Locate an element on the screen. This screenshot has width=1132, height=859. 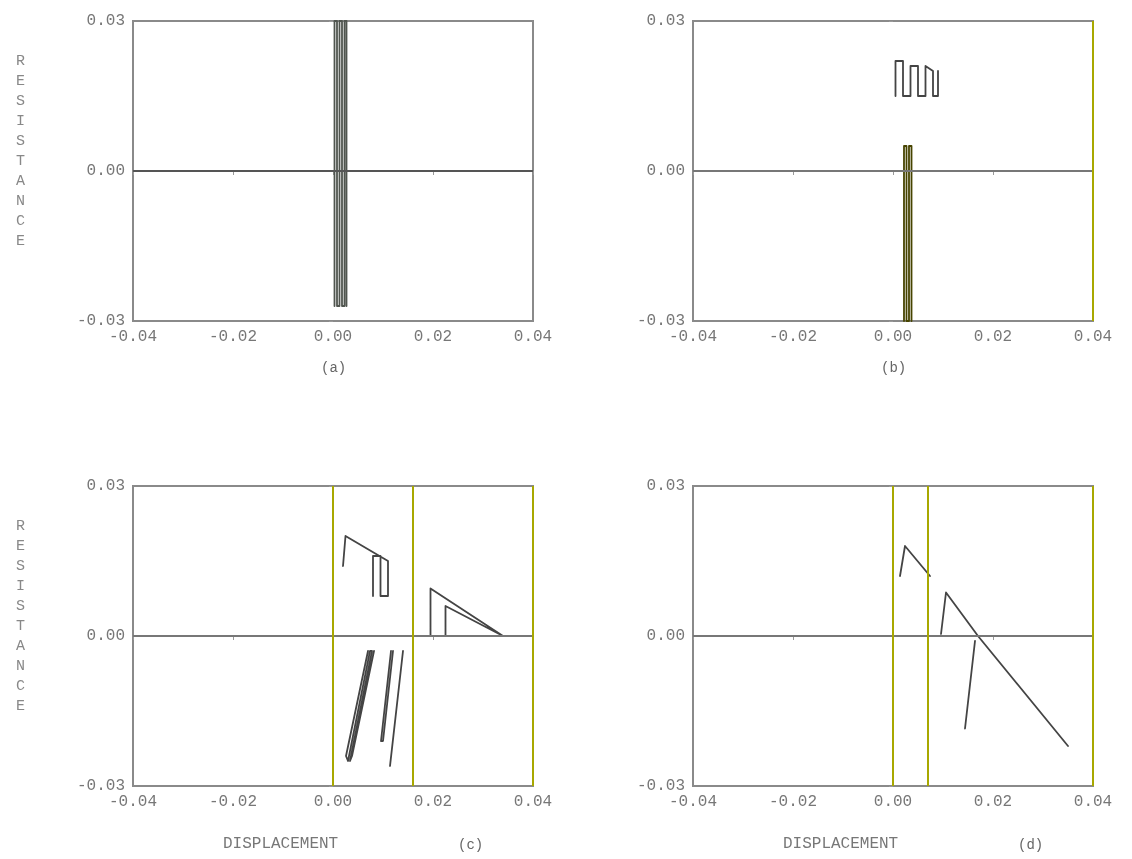
text: (a) is located at coordinates (334, 368).